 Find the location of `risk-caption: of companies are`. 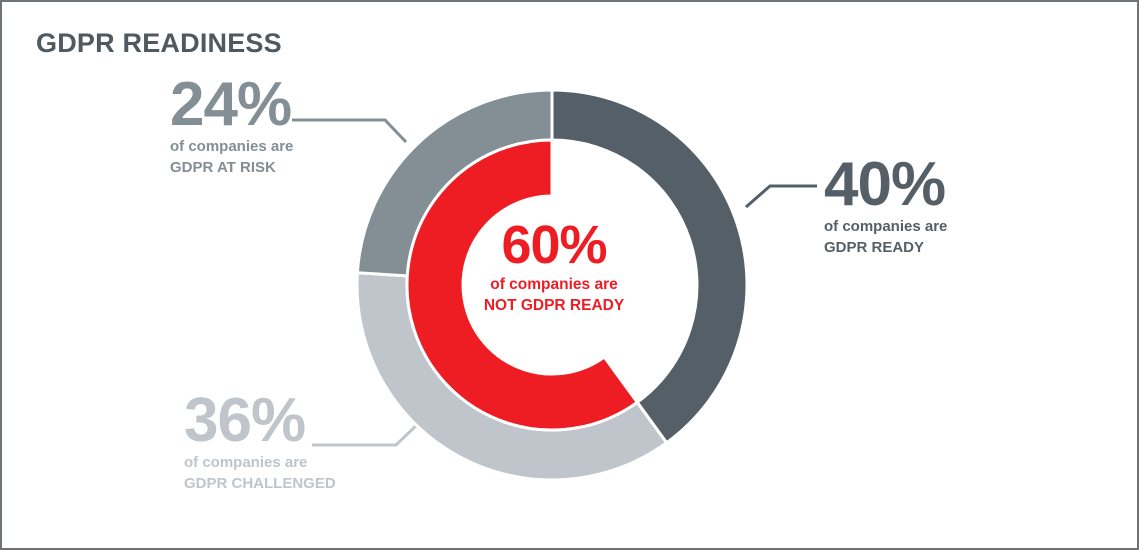

risk-caption: of companies are is located at coordinates (232, 146).